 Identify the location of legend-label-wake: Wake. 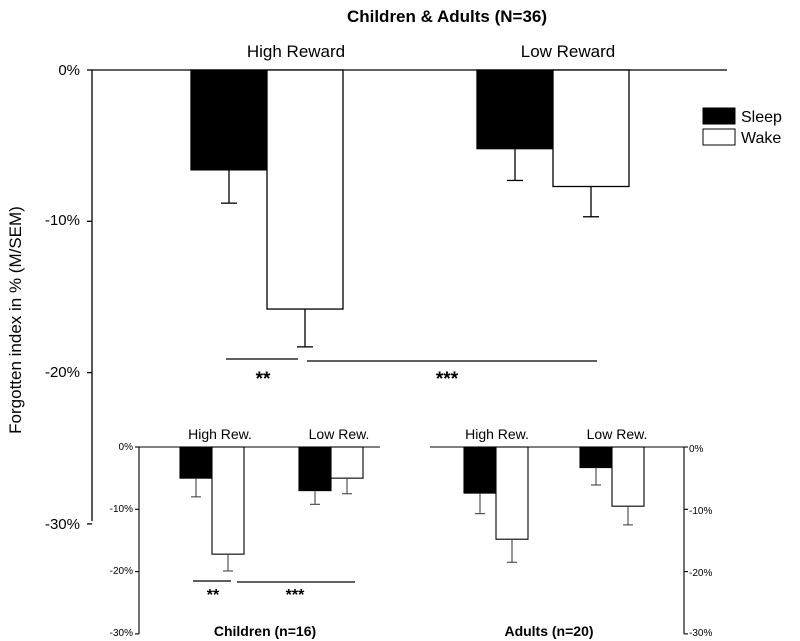
(761, 138).